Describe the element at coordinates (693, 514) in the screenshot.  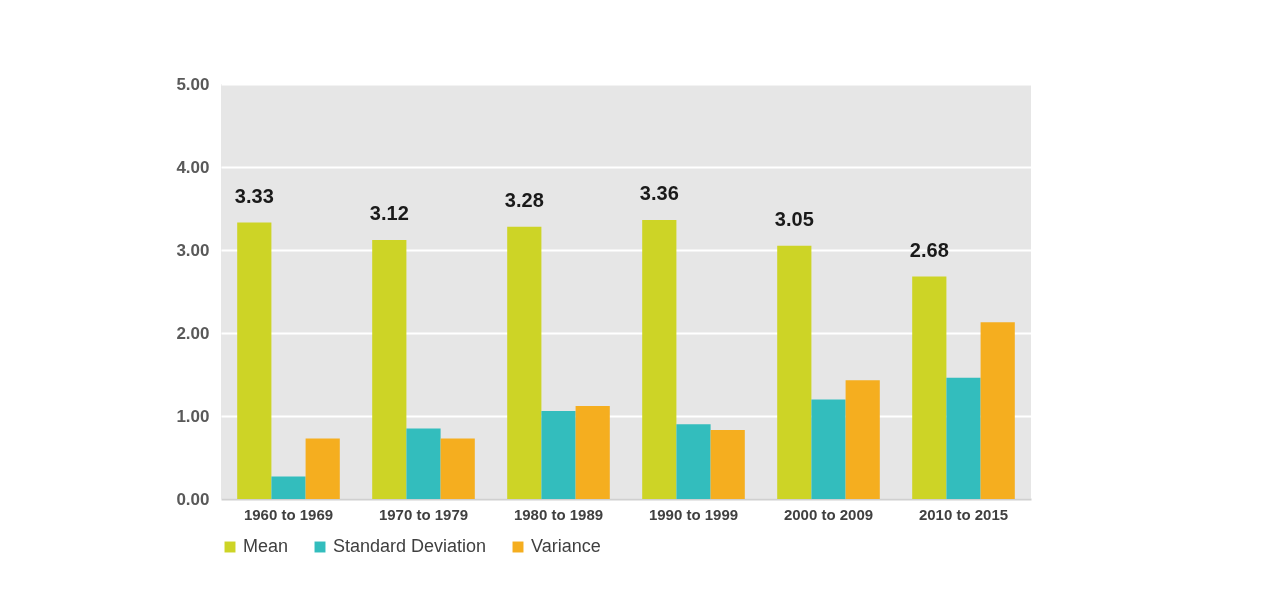
I see `x-tick-label: 1990 to 1999` at that location.